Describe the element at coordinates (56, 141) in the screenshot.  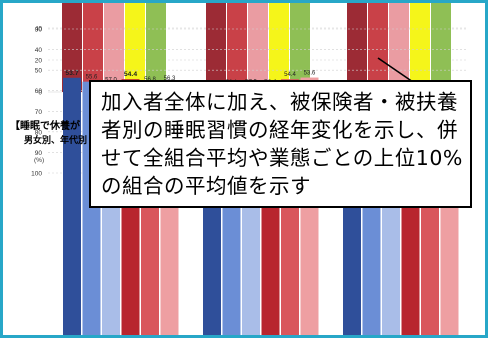
I see `section-subtitle: 男女別、年代別` at that location.